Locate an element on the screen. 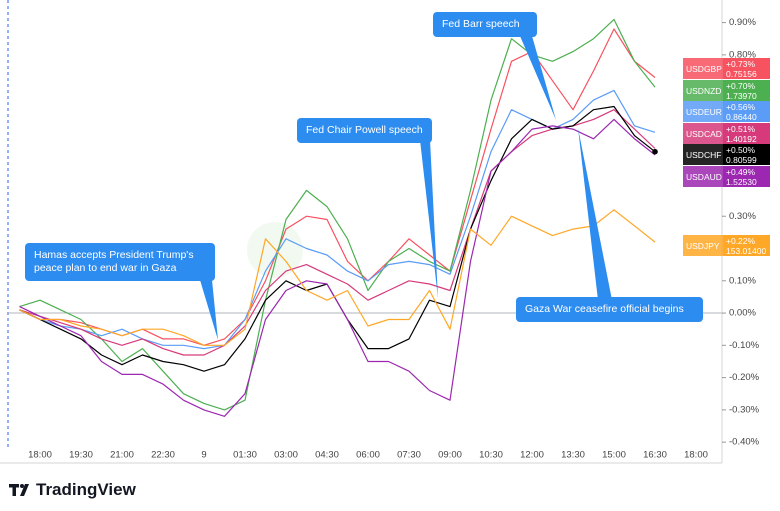  y-tick-label: -0.10% is located at coordinates (744, 345).